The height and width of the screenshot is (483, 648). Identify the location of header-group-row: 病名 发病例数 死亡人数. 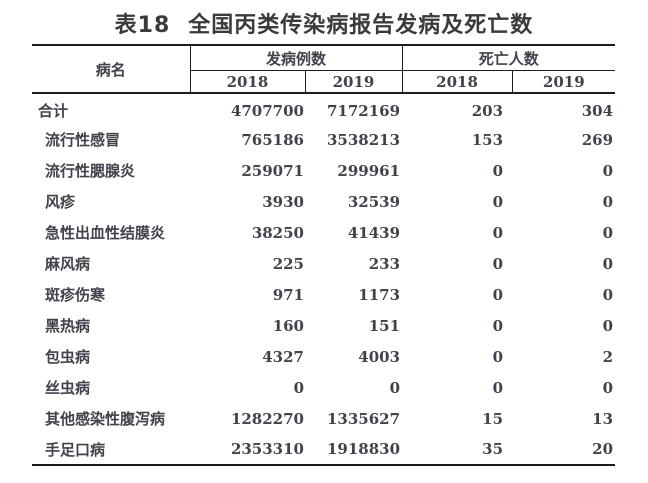
(324, 69).